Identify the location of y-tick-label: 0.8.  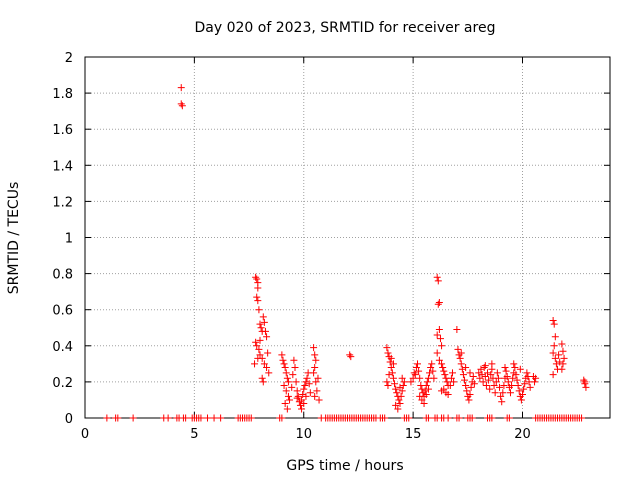
(62, 275).